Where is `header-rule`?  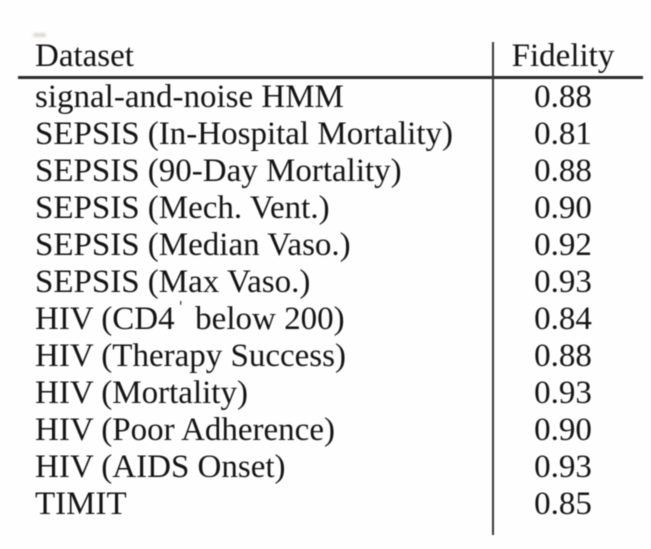
header-rule is located at coordinates (330, 77).